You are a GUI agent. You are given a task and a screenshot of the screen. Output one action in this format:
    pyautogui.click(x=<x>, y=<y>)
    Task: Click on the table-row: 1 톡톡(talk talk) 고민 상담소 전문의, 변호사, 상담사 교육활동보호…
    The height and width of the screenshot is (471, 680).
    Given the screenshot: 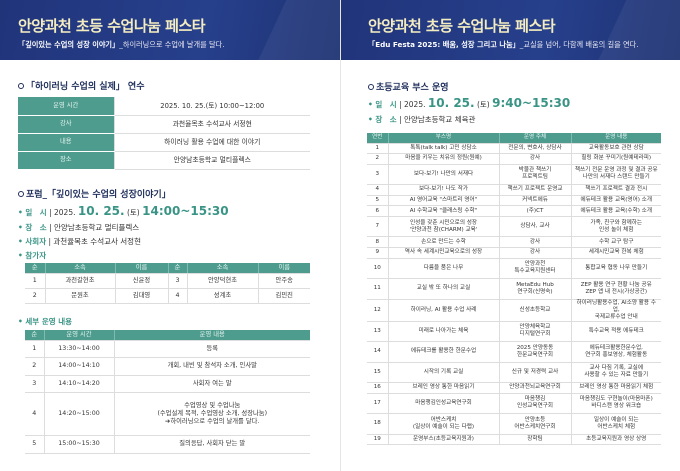 What is the action you would take?
    pyautogui.click(x=514, y=149)
    